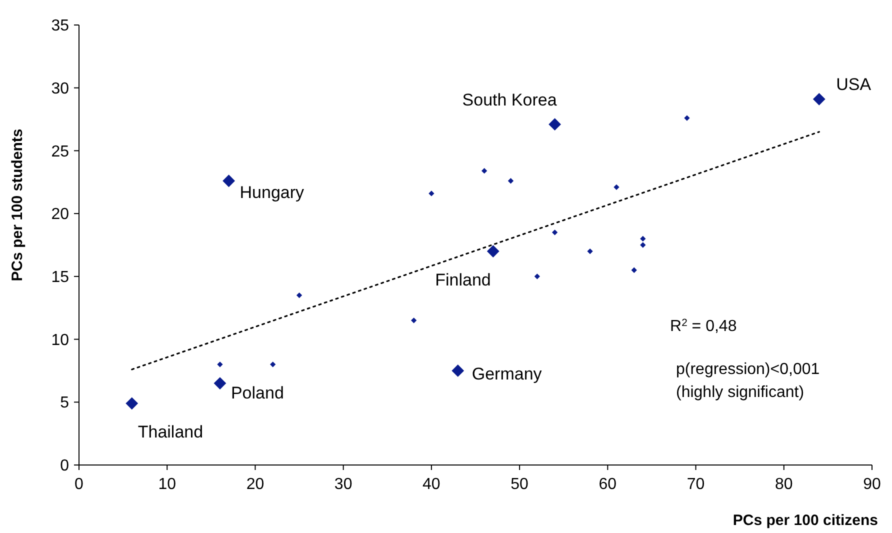 The height and width of the screenshot is (533, 892). I want to click on x-tick-label: 0, so click(79, 484).